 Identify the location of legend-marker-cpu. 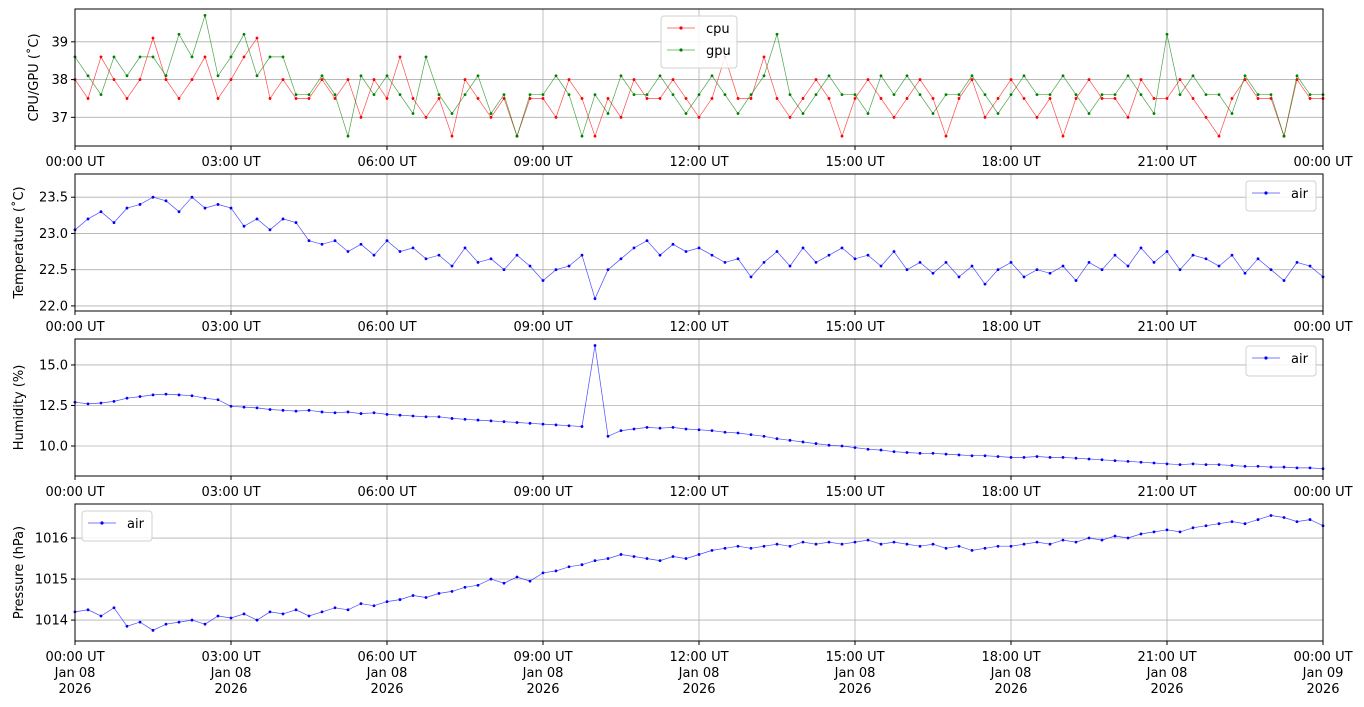
(681, 28).